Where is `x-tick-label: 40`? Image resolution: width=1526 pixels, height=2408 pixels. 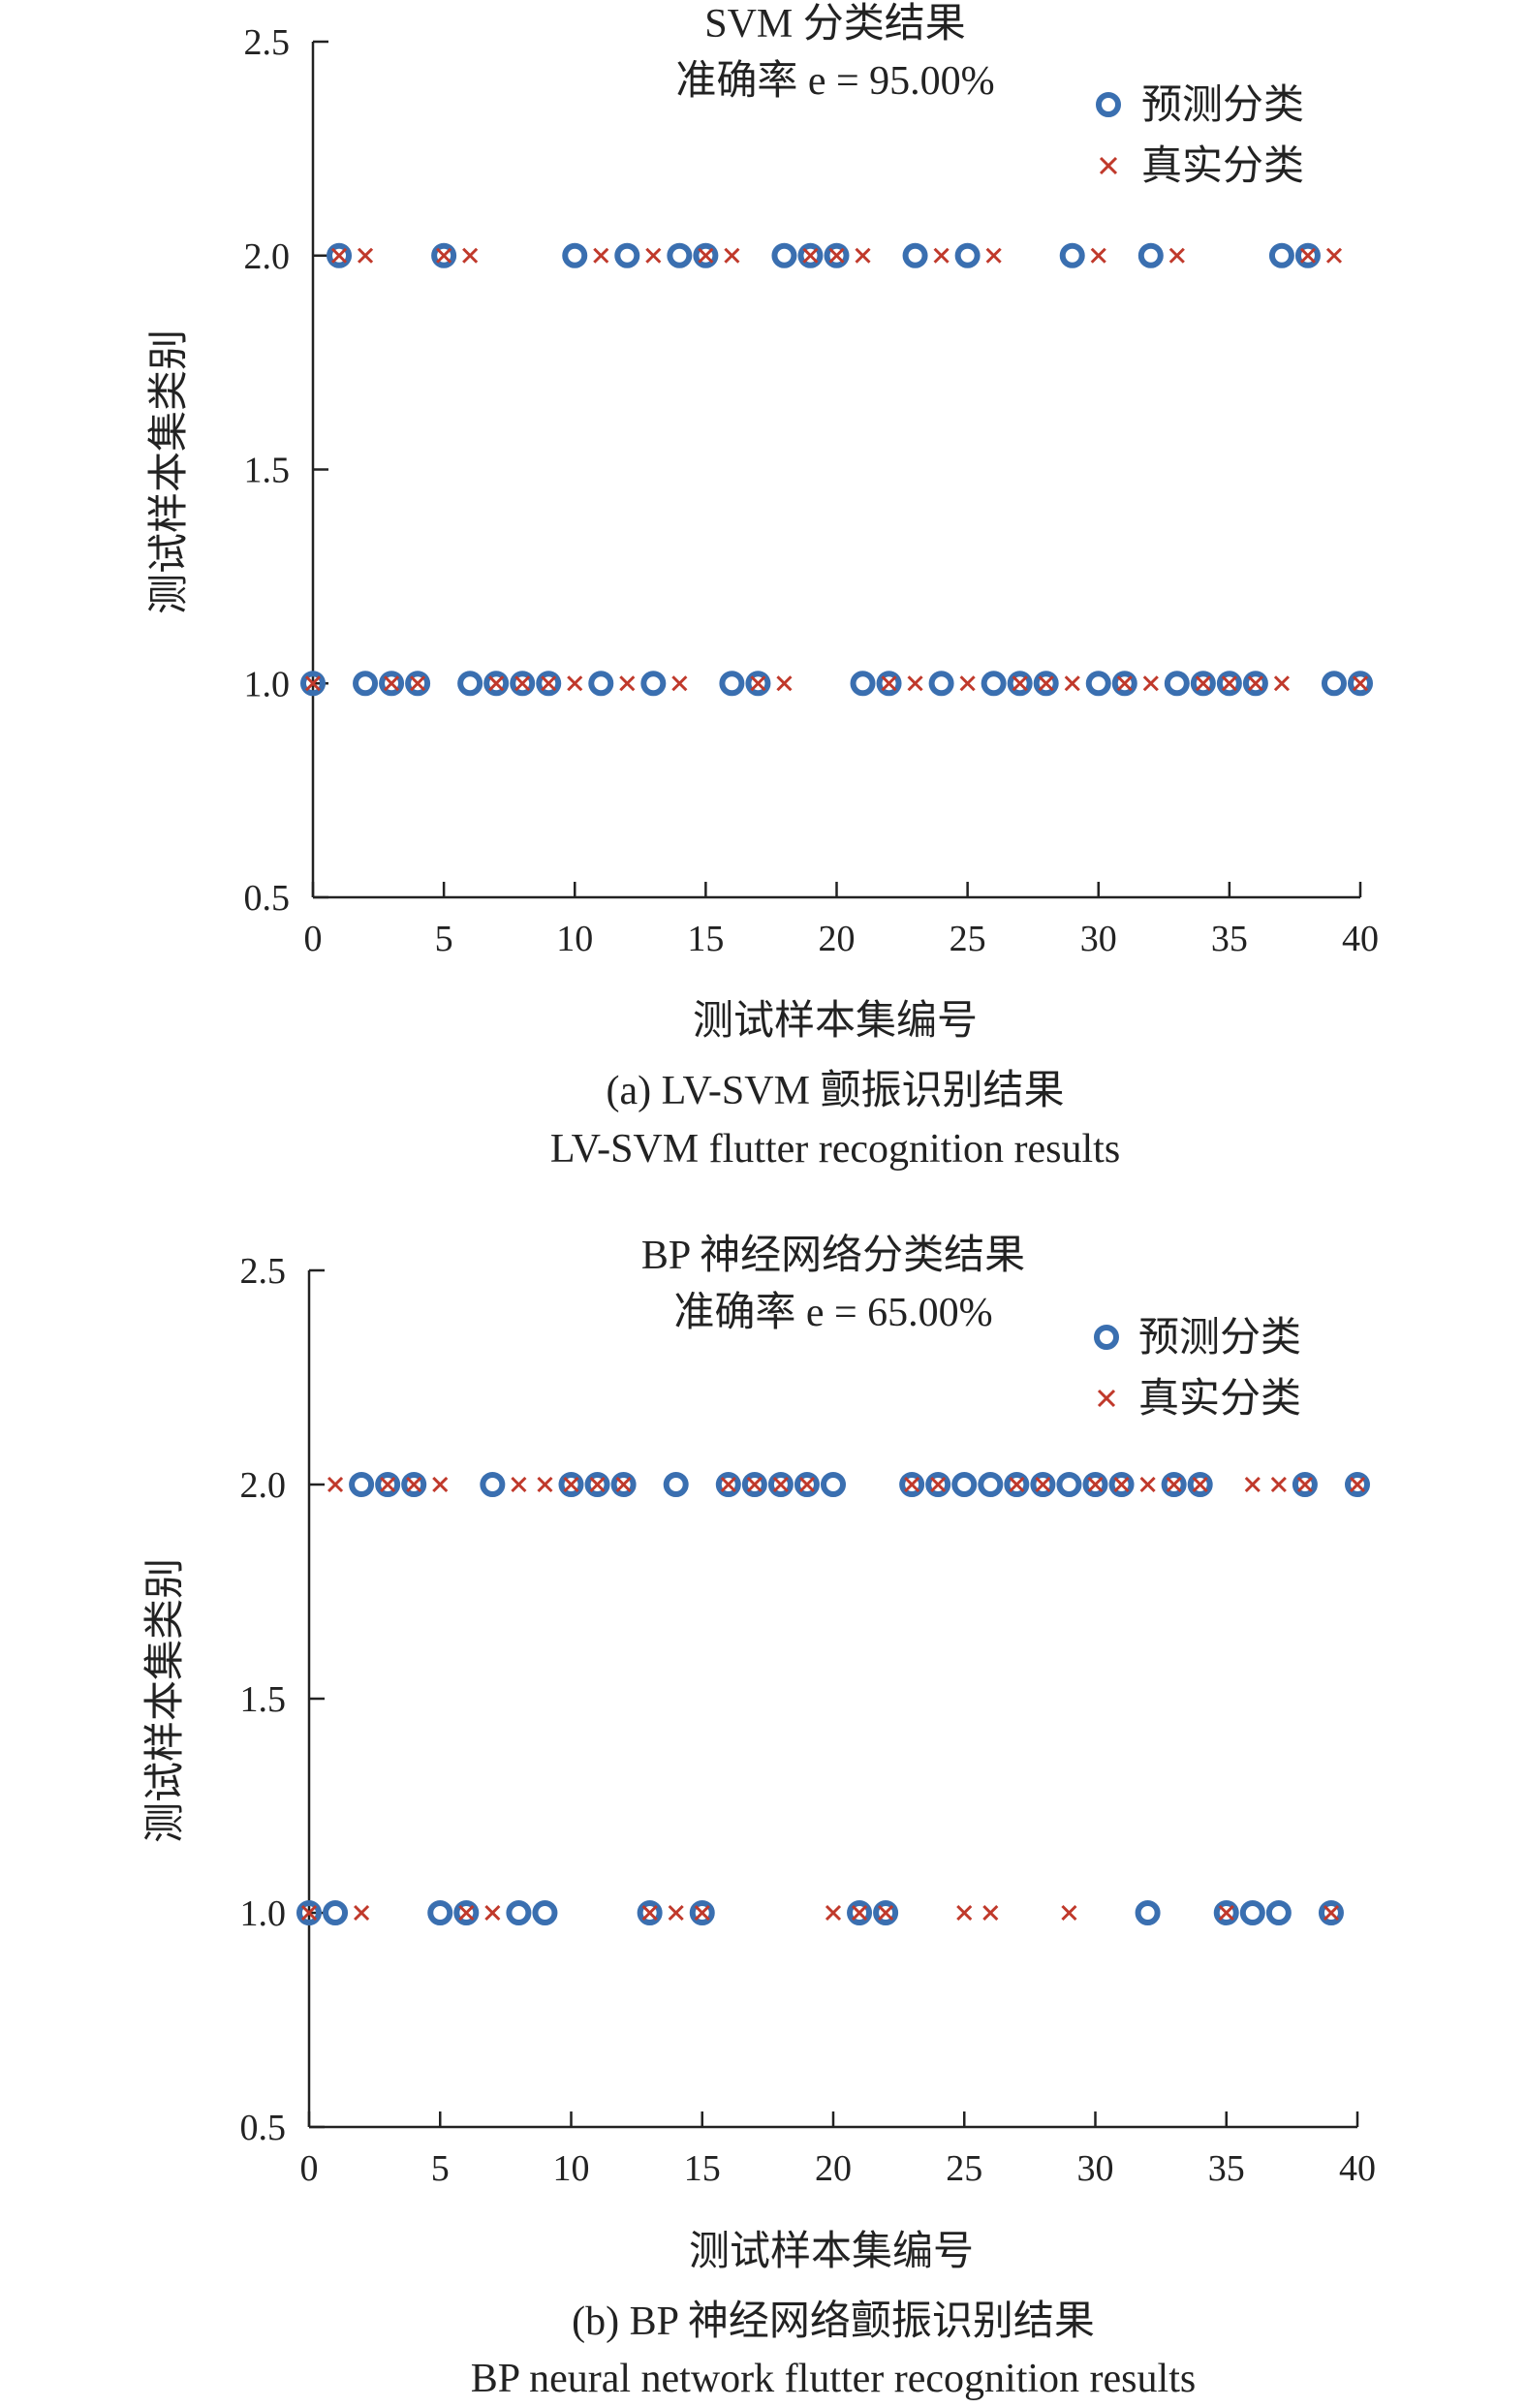
x-tick-label: 40 is located at coordinates (1357, 2168).